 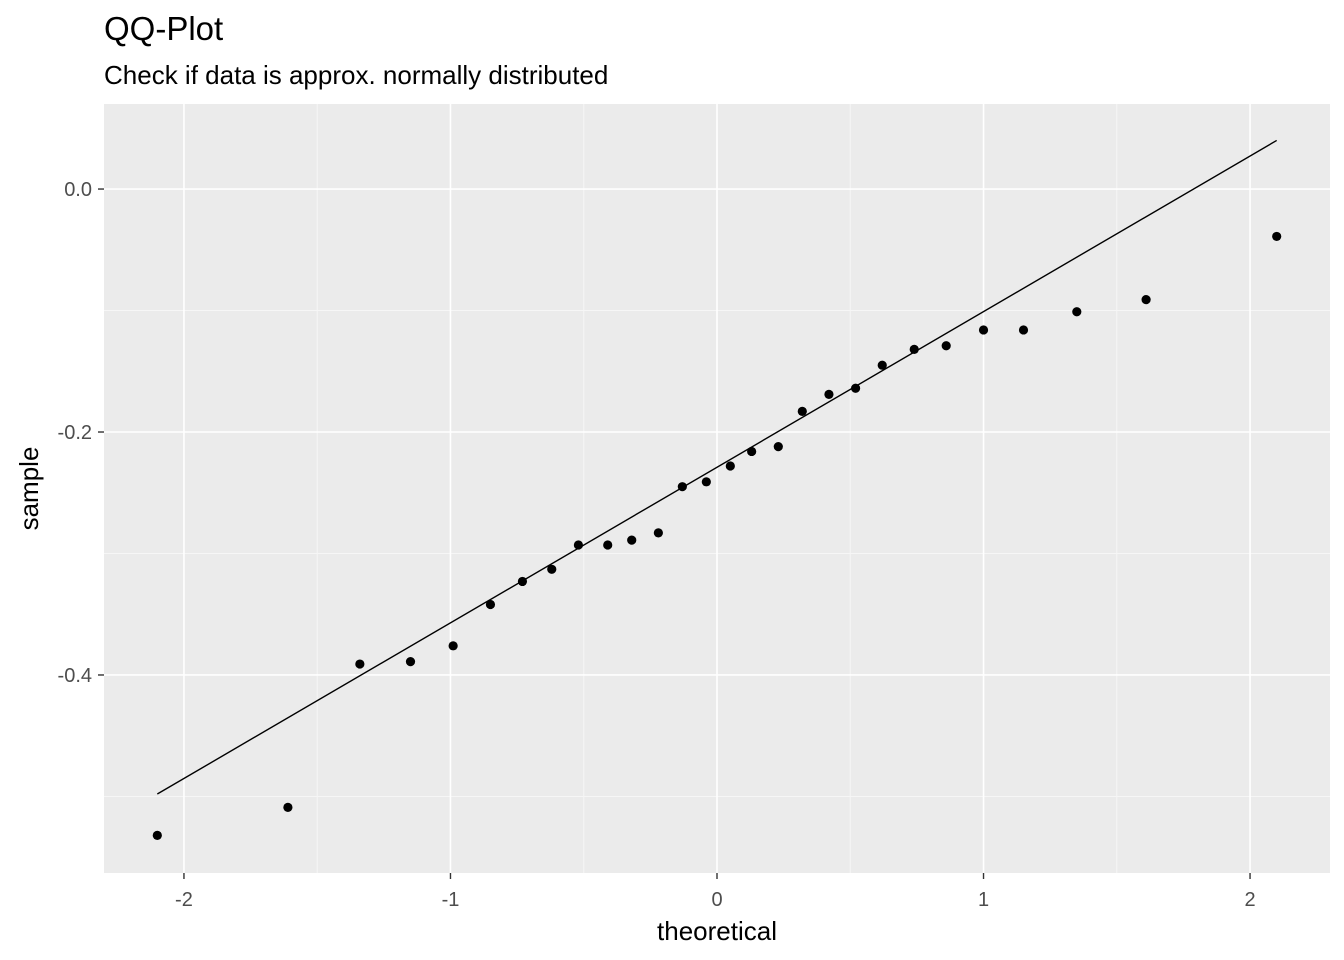 What do you see at coordinates (164, 28) in the screenshot?
I see `chart-title: QQ-Plot` at bounding box center [164, 28].